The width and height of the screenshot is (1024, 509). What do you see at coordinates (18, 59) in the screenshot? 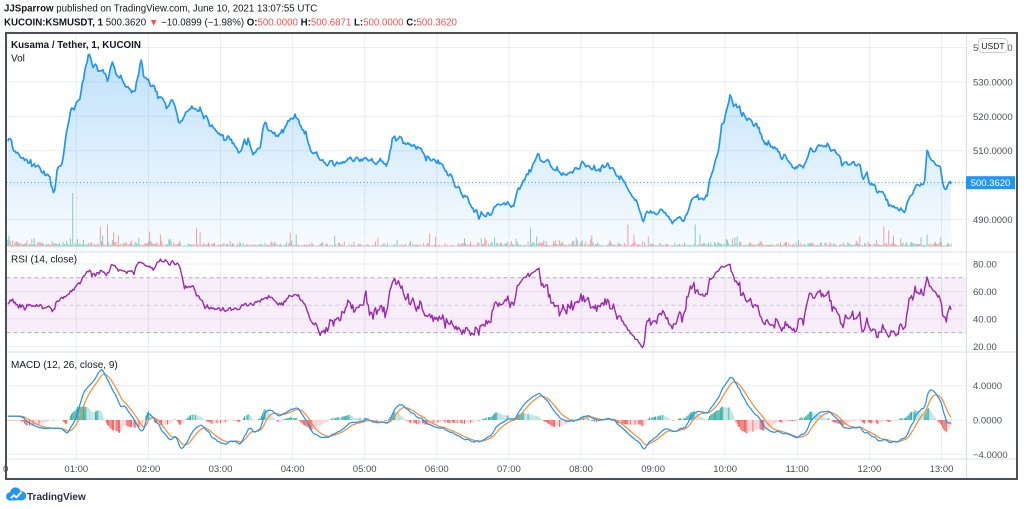
I see `svg-text: Vol` at bounding box center [18, 59].